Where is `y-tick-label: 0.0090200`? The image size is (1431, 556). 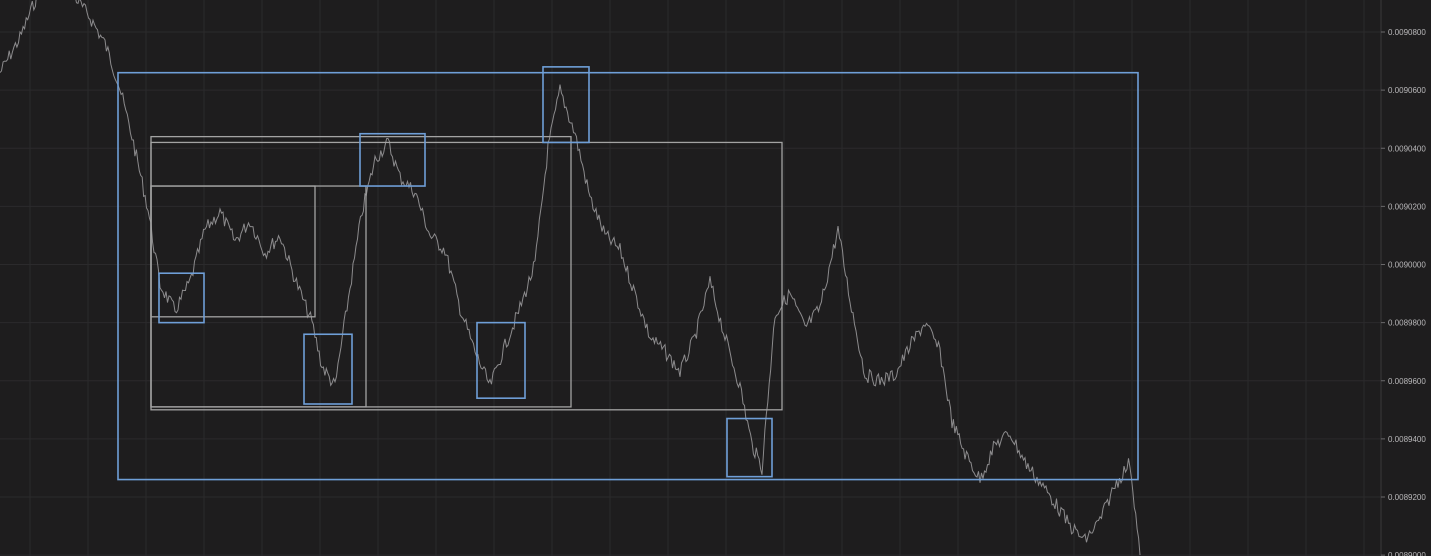 y-tick-label: 0.0090200 is located at coordinates (1407, 206).